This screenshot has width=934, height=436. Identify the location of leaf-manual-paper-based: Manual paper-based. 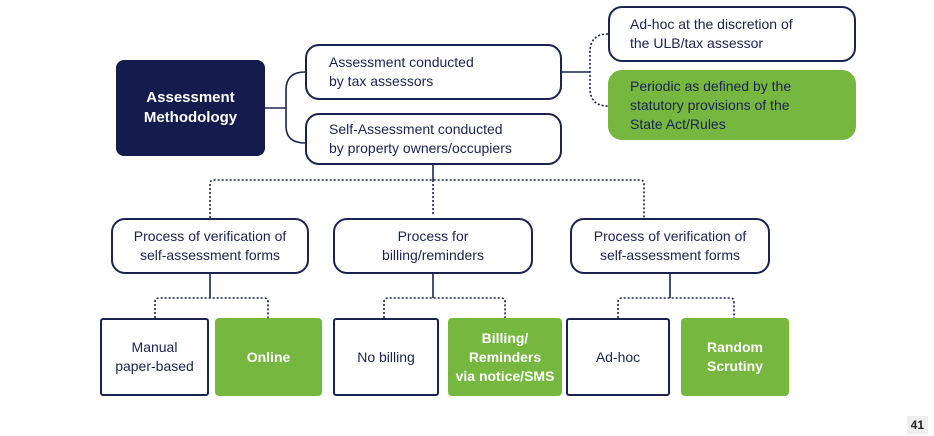
(154, 357).